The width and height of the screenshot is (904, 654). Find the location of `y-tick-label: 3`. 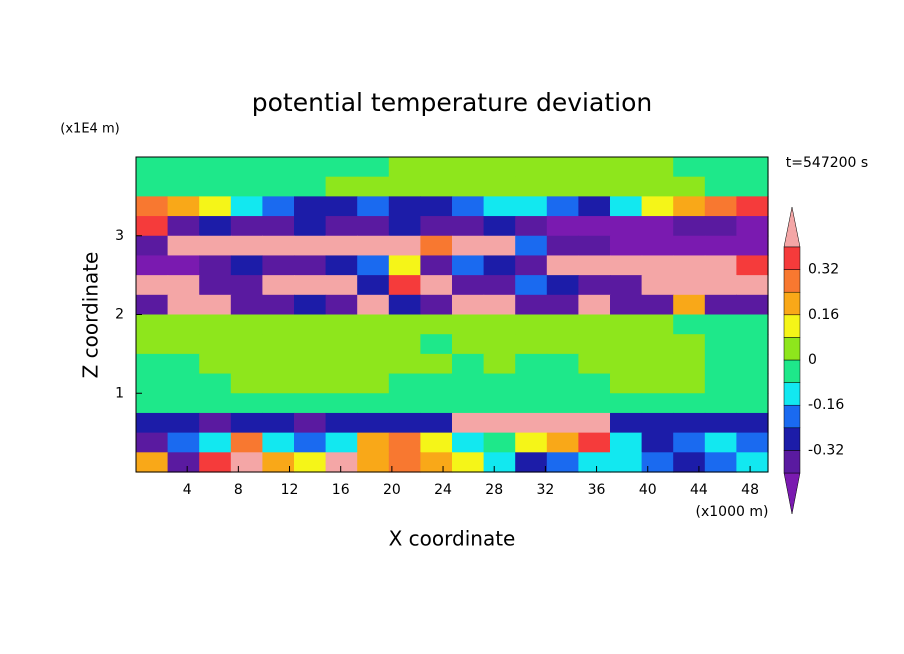

y-tick-label: 3 is located at coordinates (119, 236).